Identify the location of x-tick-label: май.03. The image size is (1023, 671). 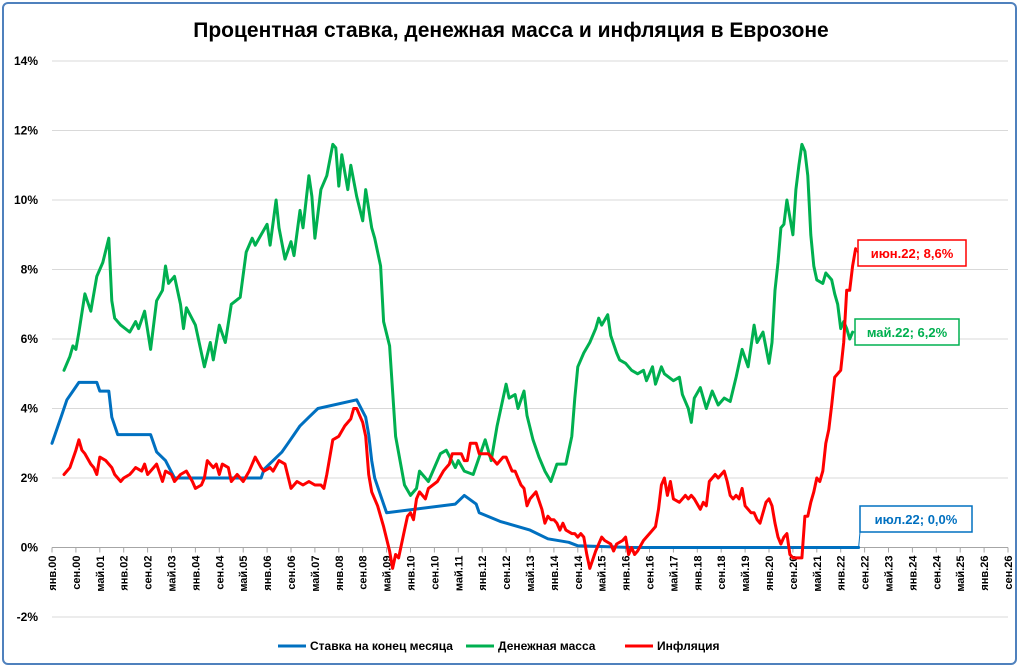
(173, 574).